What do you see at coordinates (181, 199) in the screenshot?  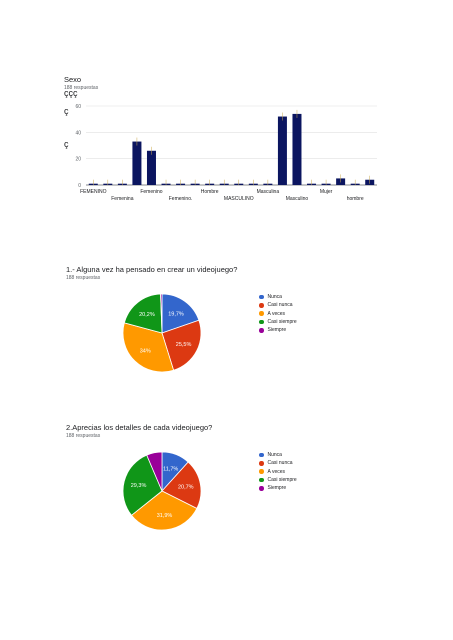 I see `x-tick-label: Femenino.` at bounding box center [181, 199].